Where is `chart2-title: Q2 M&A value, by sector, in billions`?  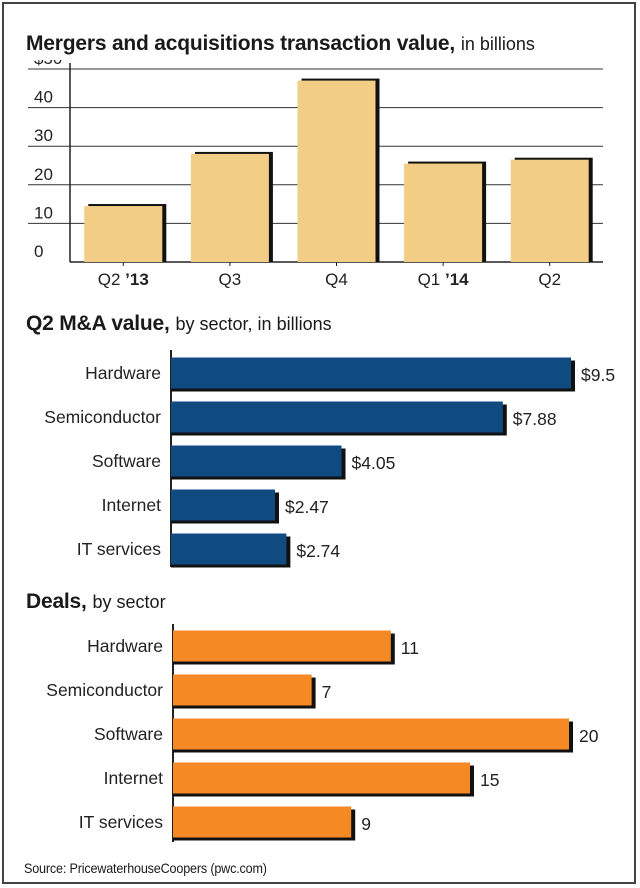 chart2-title: Q2 M&A value, by sector, in billions is located at coordinates (179, 324).